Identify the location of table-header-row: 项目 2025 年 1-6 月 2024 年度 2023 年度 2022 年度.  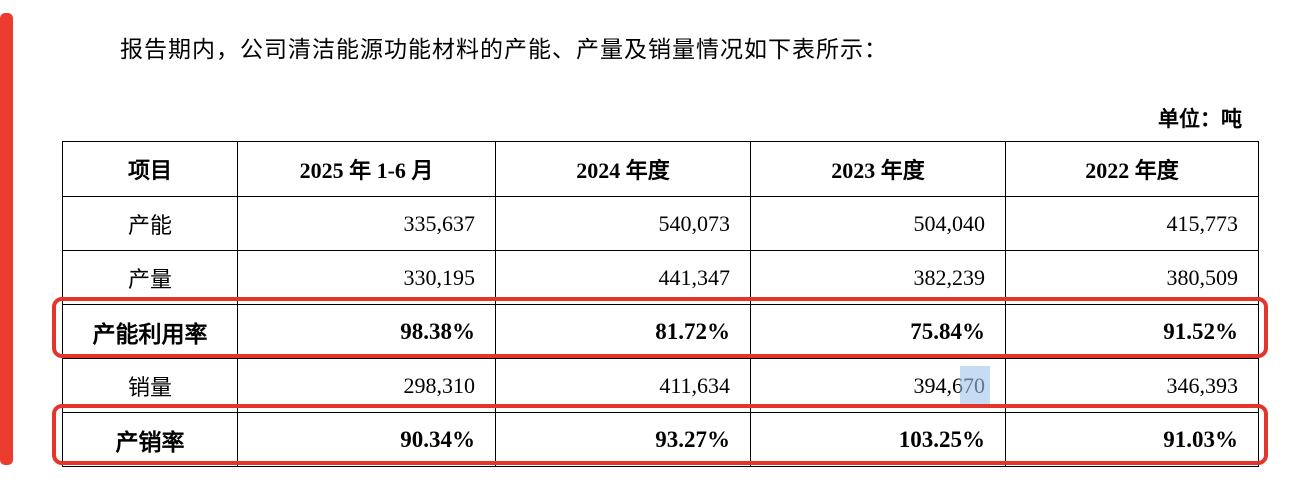
(660, 169).